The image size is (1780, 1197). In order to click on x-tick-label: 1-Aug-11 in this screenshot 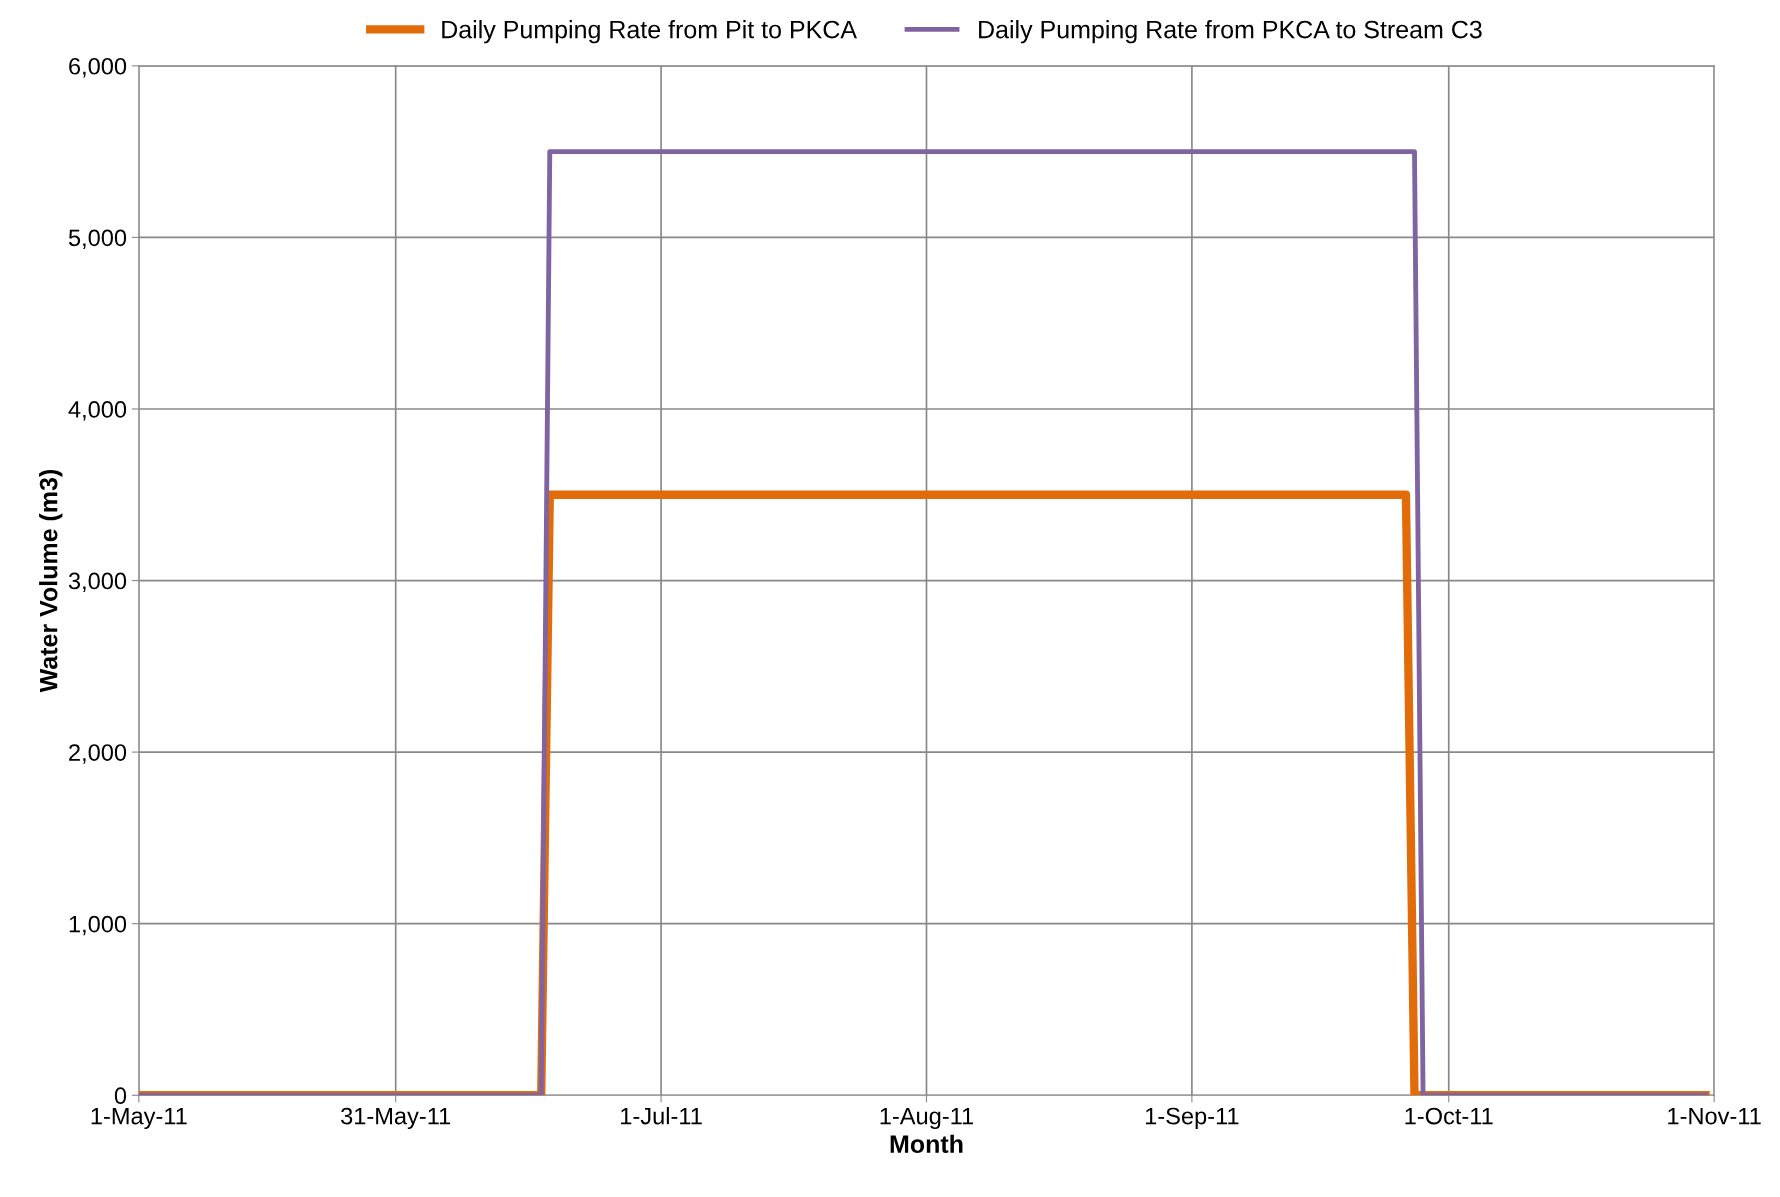, I will do `click(927, 1118)`.